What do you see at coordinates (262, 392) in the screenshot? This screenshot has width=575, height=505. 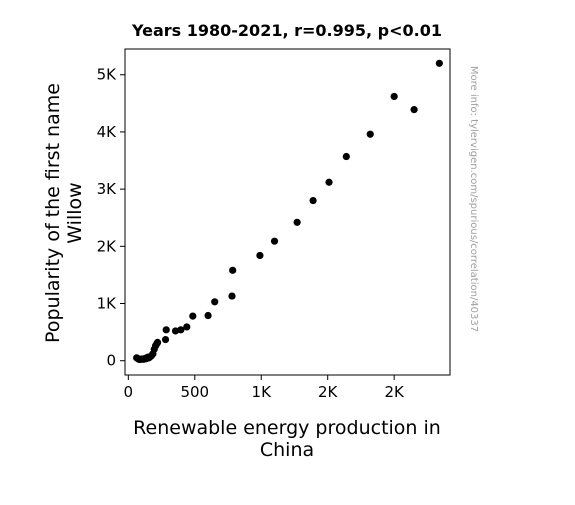 I see `x-tick-label: 1K` at bounding box center [262, 392].